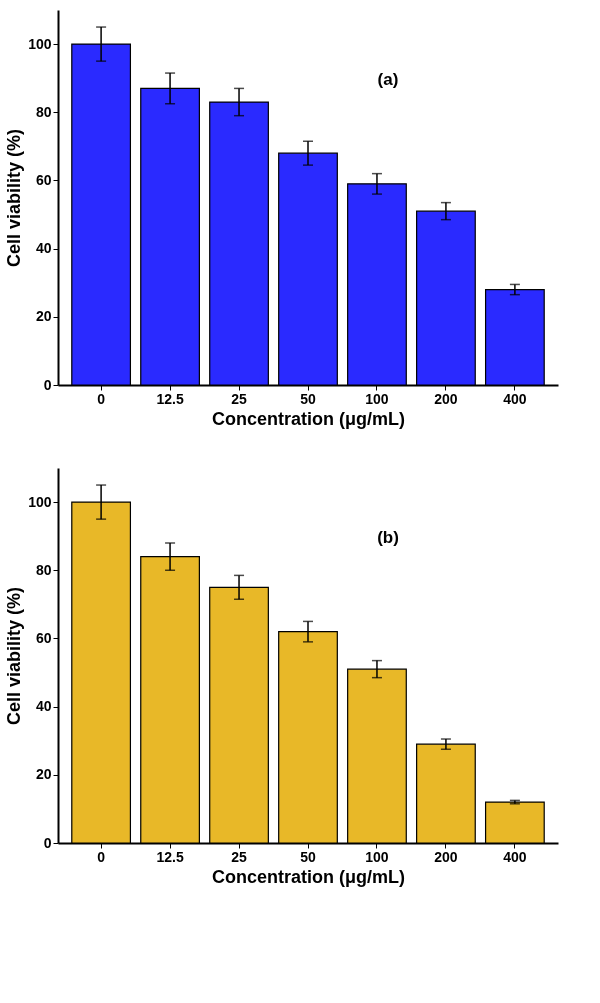 This screenshot has height=1003, width=600. What do you see at coordinates (388, 79) in the screenshot?
I see `annotation: (a)` at bounding box center [388, 79].